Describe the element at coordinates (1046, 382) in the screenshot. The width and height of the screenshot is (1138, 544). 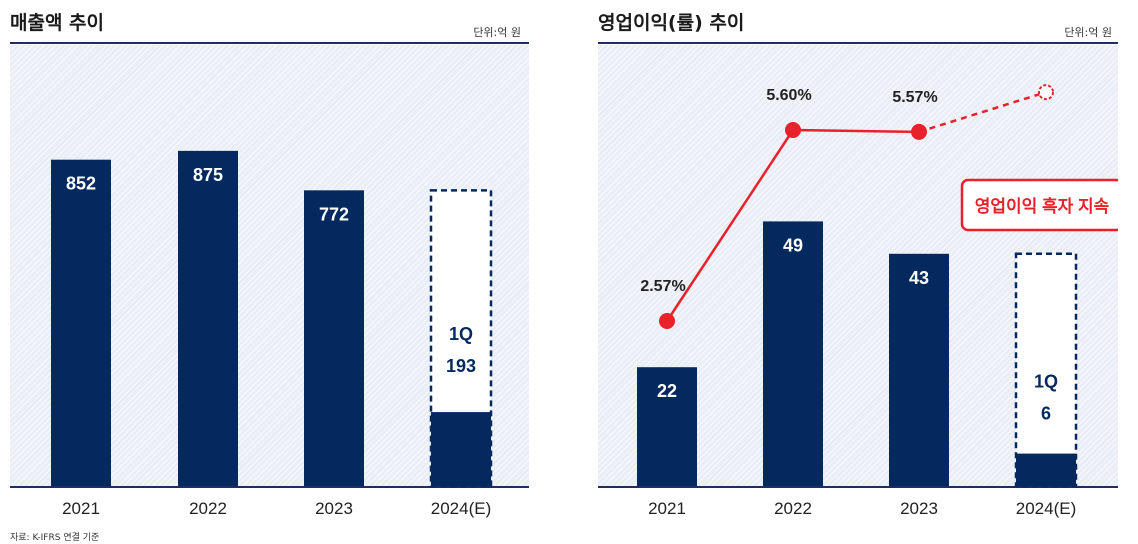
I see `operating-profit-forecast-period-label: 1Q` at that location.